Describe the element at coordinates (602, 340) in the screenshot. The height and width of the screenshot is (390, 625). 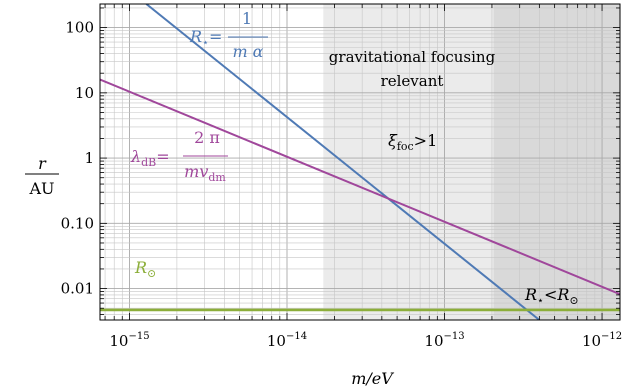
I see `x-tick-label: 10−12` at that location.